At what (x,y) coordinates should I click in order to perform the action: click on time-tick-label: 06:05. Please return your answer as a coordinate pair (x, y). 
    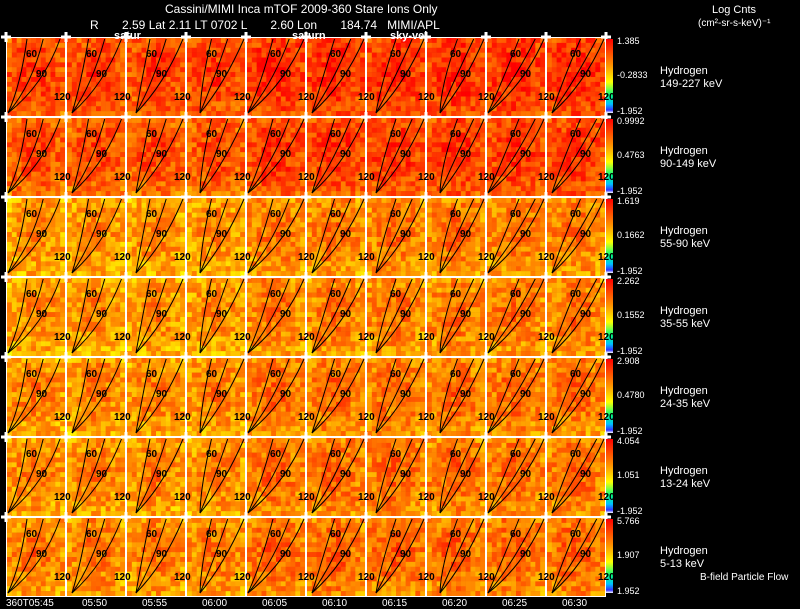
    Looking at the image, I should click on (275, 603).